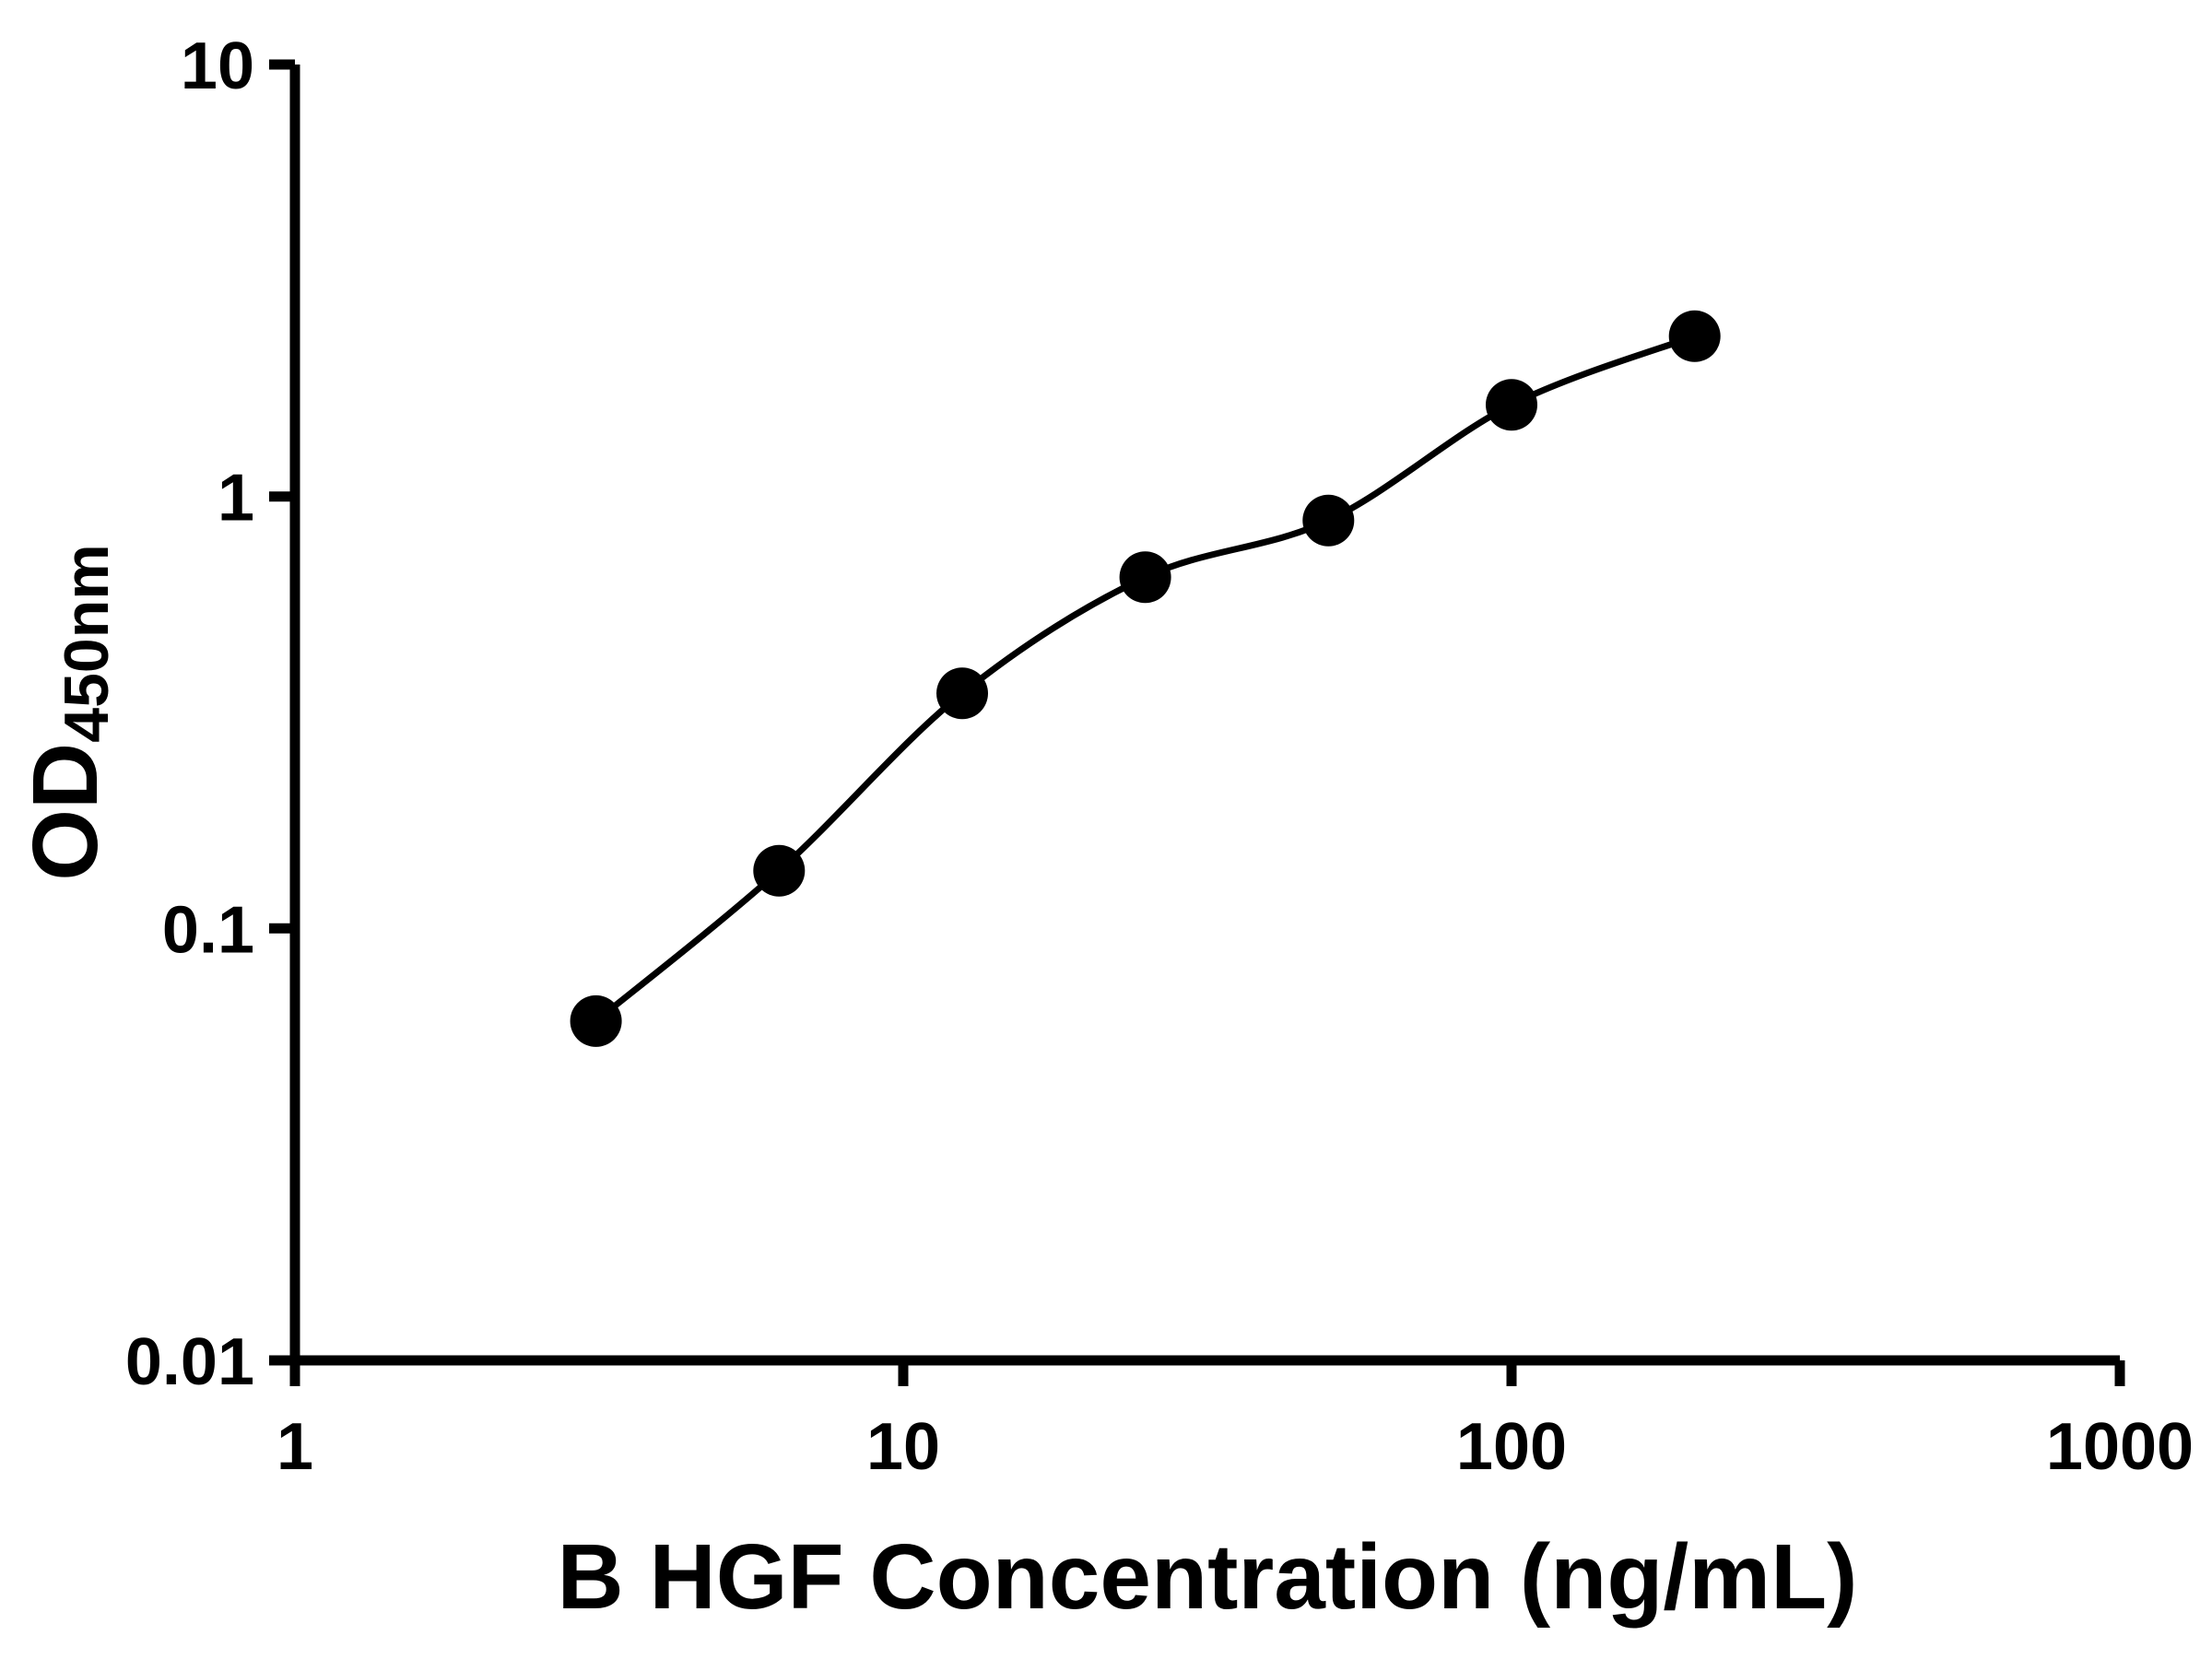  What do you see at coordinates (217, 66) in the screenshot?
I see `y-tick-label: 10` at bounding box center [217, 66].